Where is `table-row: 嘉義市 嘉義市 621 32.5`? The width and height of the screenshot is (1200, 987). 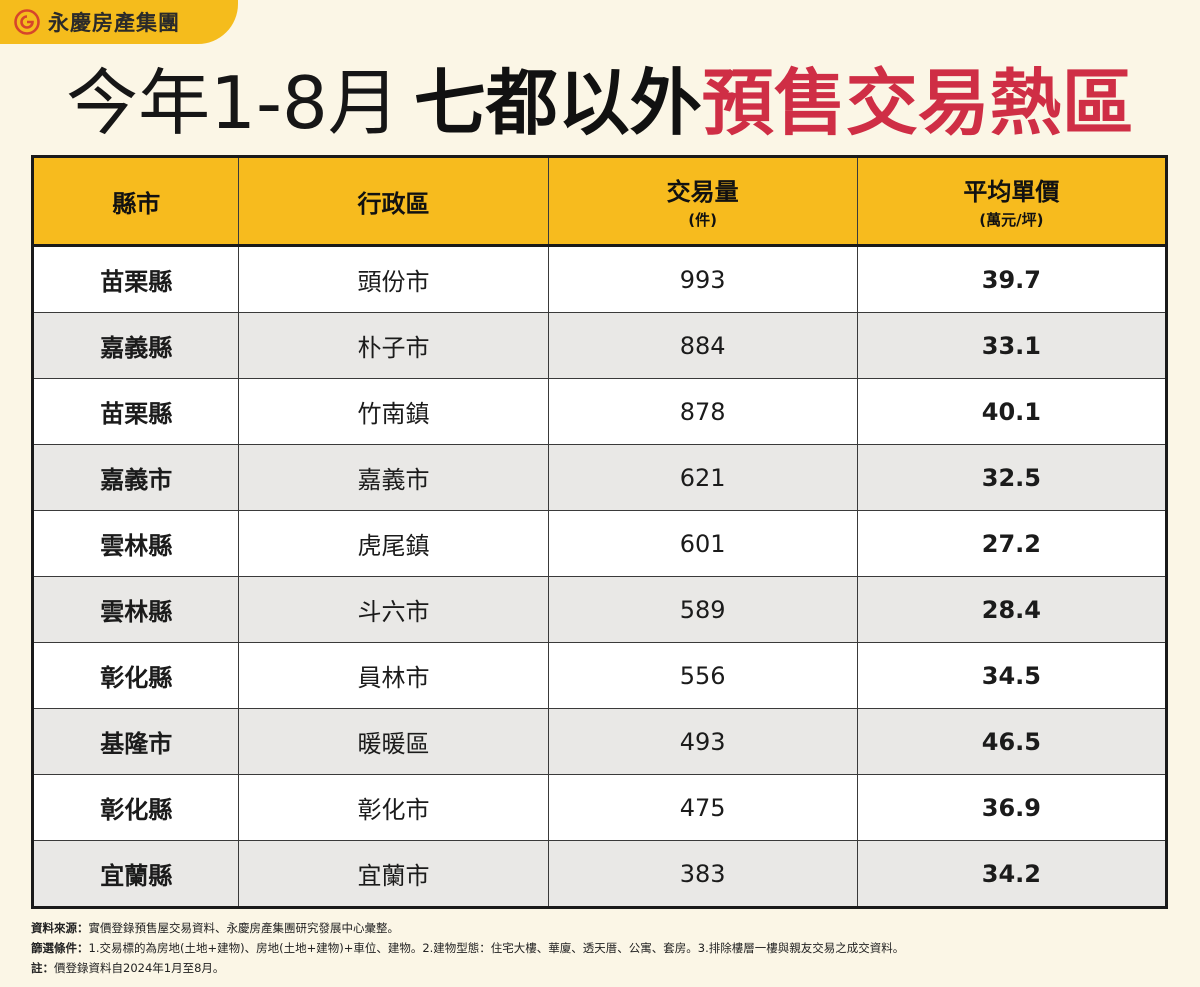 table-row: 嘉義市 嘉義市 621 32.5 is located at coordinates (599, 477).